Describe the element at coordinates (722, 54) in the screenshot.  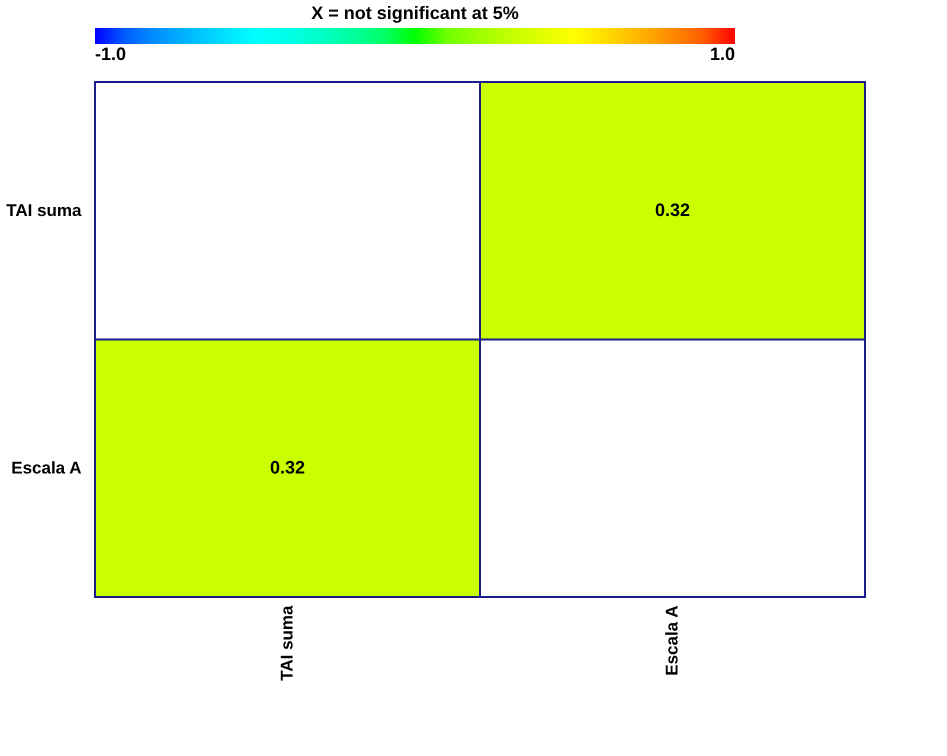
I see `color-bar-label: 1.0` at that location.